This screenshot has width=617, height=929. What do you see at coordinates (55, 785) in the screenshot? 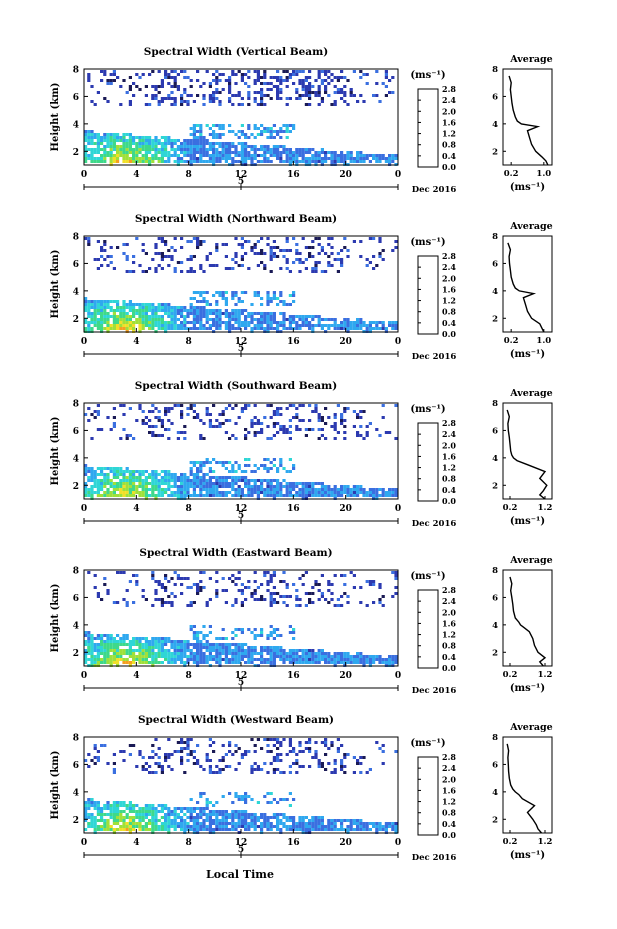
I see `y-axis-label: Height (km)` at bounding box center [55, 785].